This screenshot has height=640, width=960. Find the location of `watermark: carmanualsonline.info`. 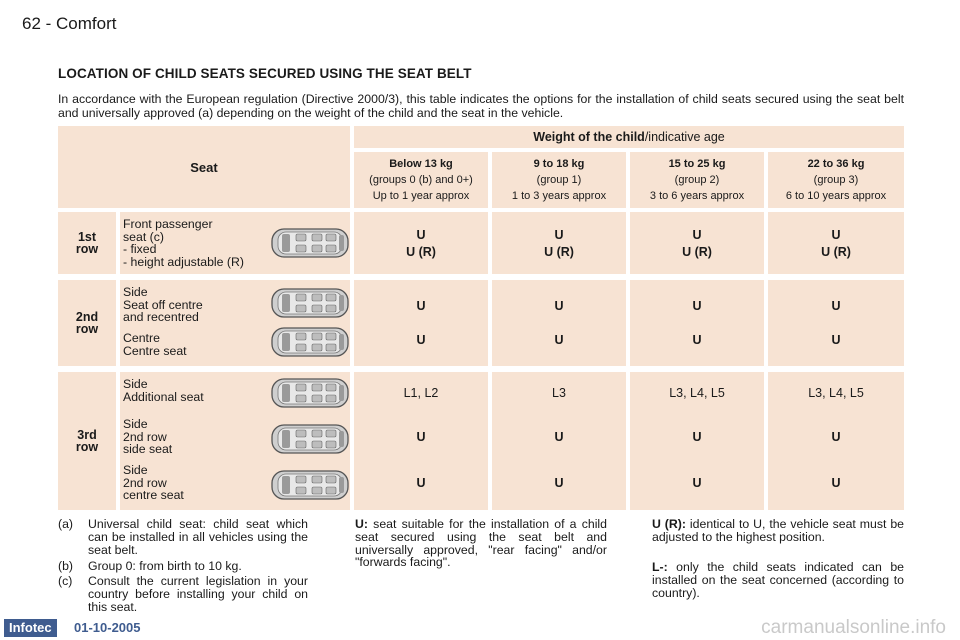

watermark: carmanualsonline.info is located at coordinates (853, 627).